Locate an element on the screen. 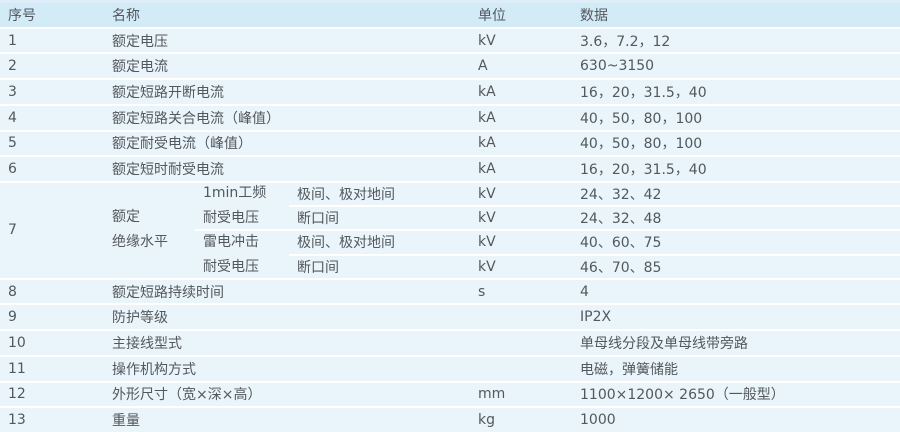 The width and height of the screenshot is (900, 432). name-line: 额定 is located at coordinates (126, 217).